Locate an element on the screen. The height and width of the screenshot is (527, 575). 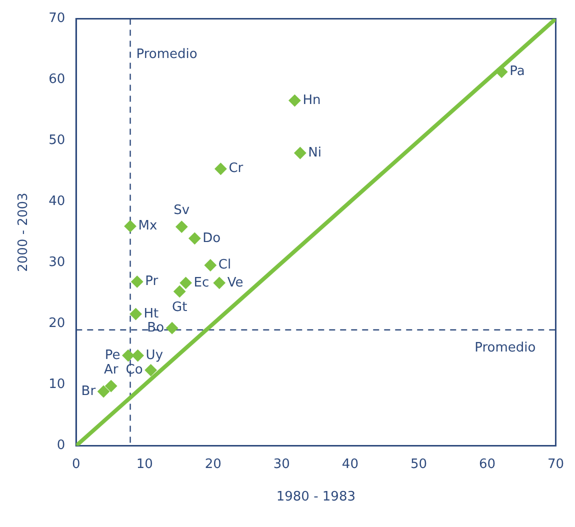
annotation: Cl is located at coordinates (225, 265).